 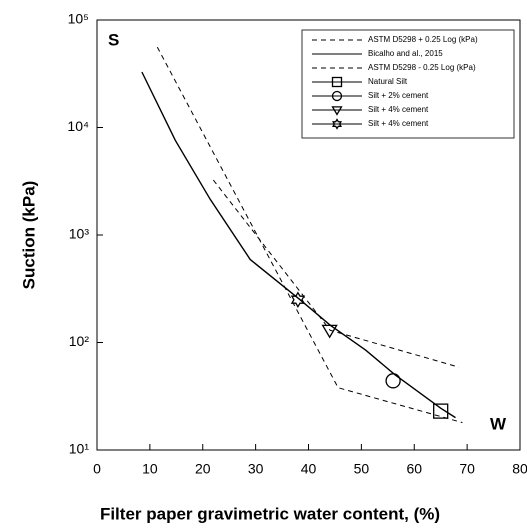 What do you see at coordinates (78, 19) in the screenshot?
I see `y-tick-label: 10⁵` at bounding box center [78, 19].